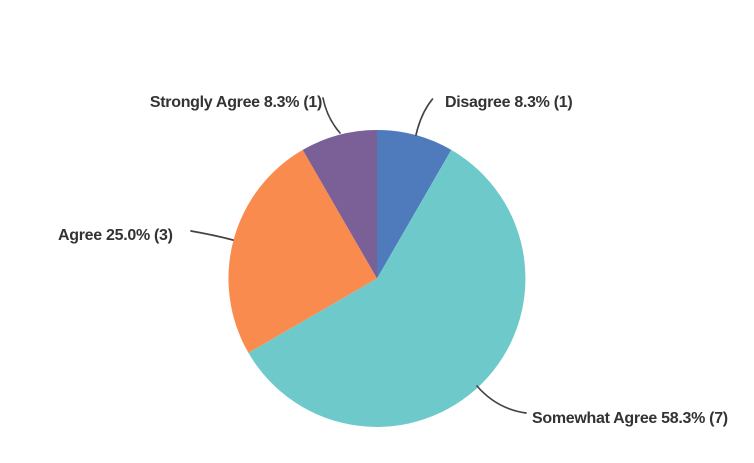 This screenshot has height=463, width=754. Describe the element at coordinates (331, 115) in the screenshot. I see `leader-line-strongly-agree` at that location.